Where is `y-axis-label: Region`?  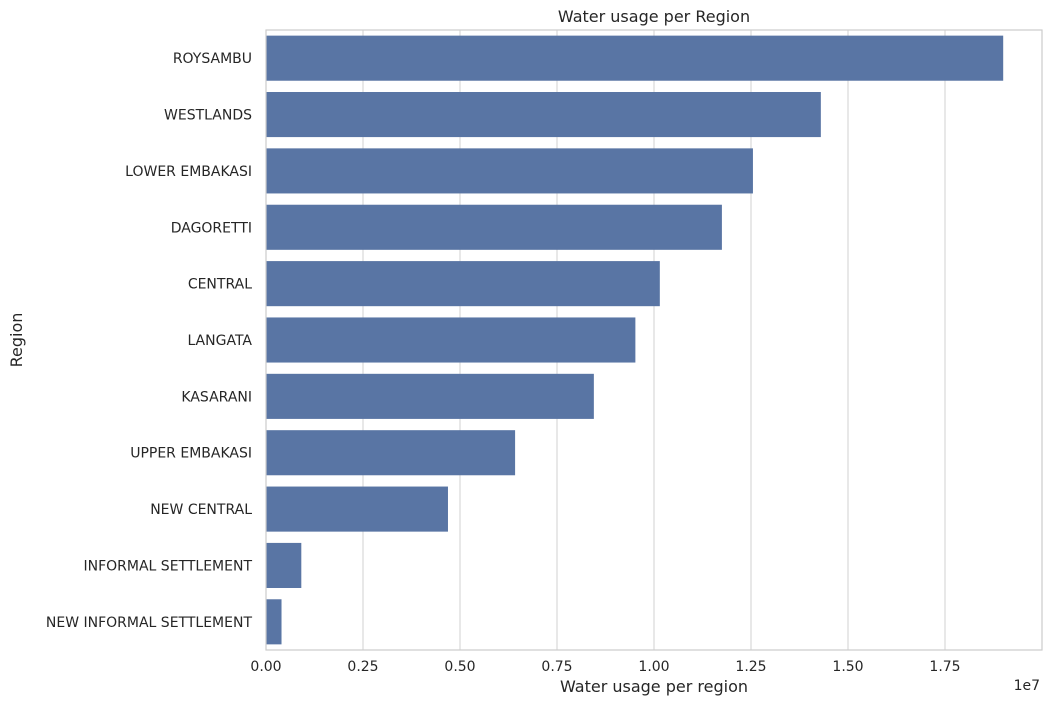
y-axis-label: Region is located at coordinates (16, 340).